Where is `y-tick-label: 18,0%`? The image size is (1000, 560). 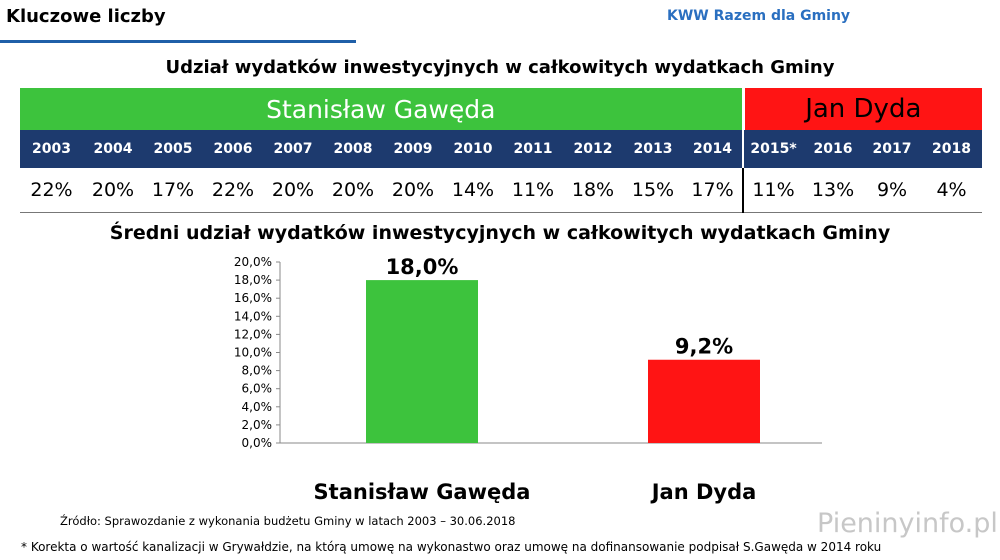 y-tick-label: 18,0% is located at coordinates (253, 280).